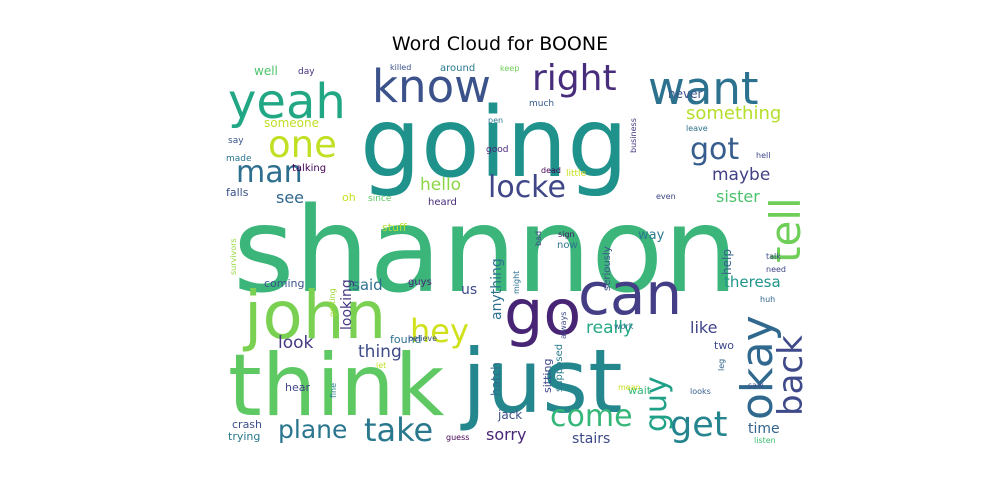  What do you see at coordinates (697, 128) in the screenshot?
I see `word-leave: leave` at bounding box center [697, 128].